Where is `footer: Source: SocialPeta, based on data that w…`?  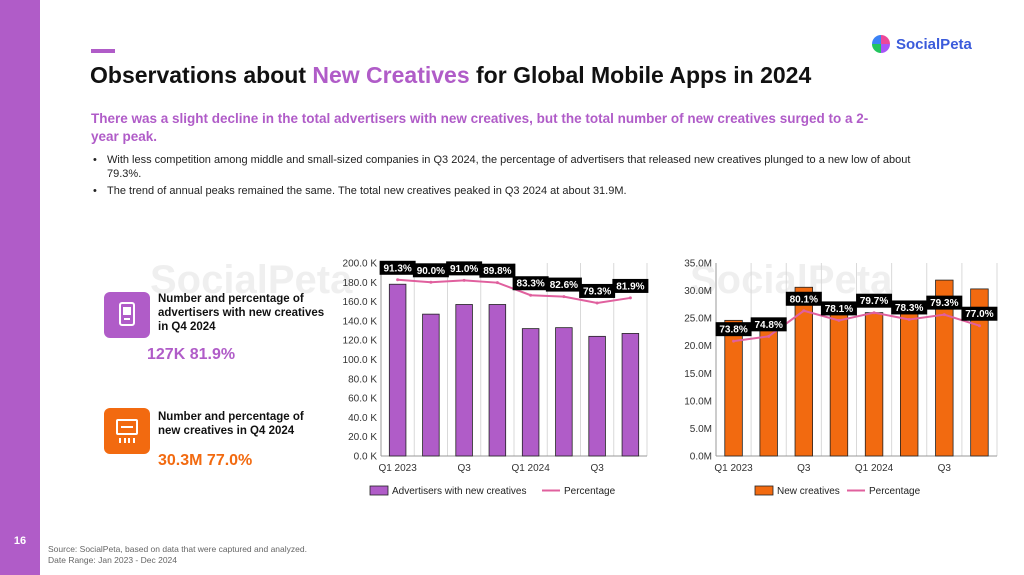
footer: Source: SocialPeta, based on data that w… is located at coordinates (177, 555).